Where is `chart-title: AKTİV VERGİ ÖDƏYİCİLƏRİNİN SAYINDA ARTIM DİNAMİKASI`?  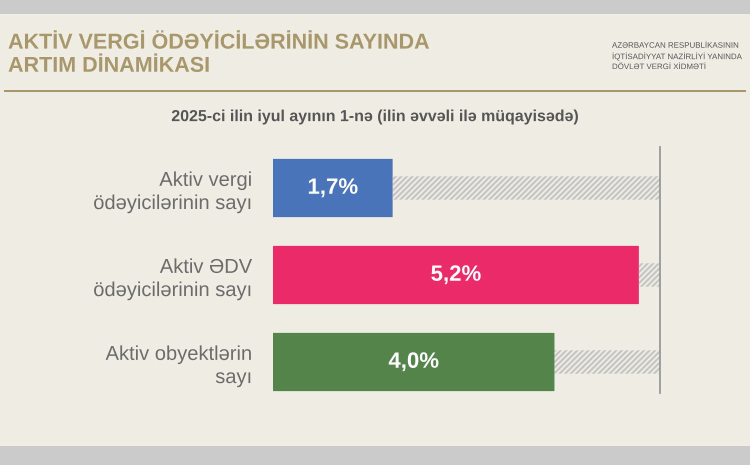 chart-title: AKTİV VERGİ ÖDƏYİCİLƏRİNİN SAYINDA ARTIM DİNAMİKASI is located at coordinates (219, 51).